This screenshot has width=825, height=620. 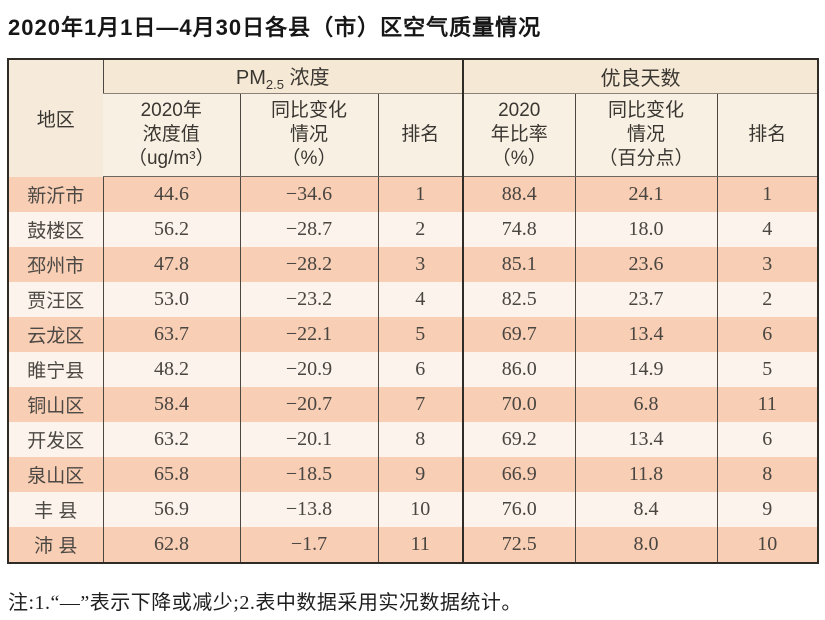 I want to click on pm-change-cell: −13.8, so click(x=308, y=509).